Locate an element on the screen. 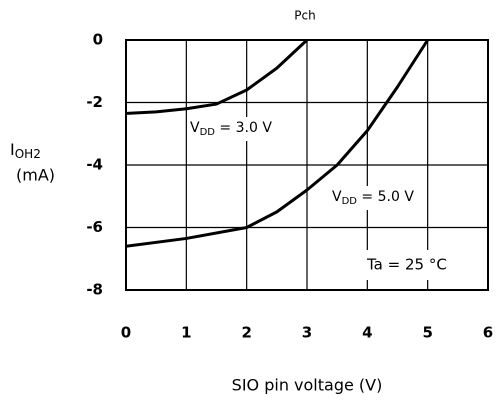  x-tick-label: 4 is located at coordinates (367, 333).